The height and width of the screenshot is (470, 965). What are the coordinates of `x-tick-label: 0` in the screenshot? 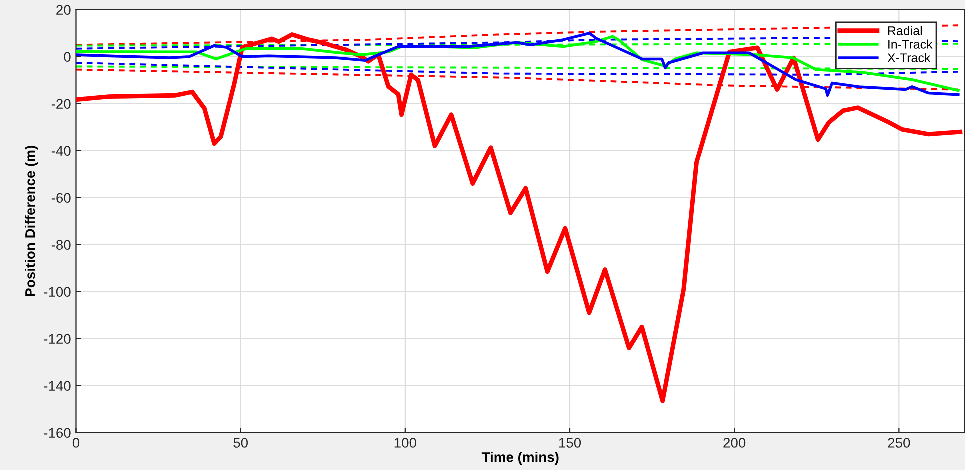 It's located at (76, 443).